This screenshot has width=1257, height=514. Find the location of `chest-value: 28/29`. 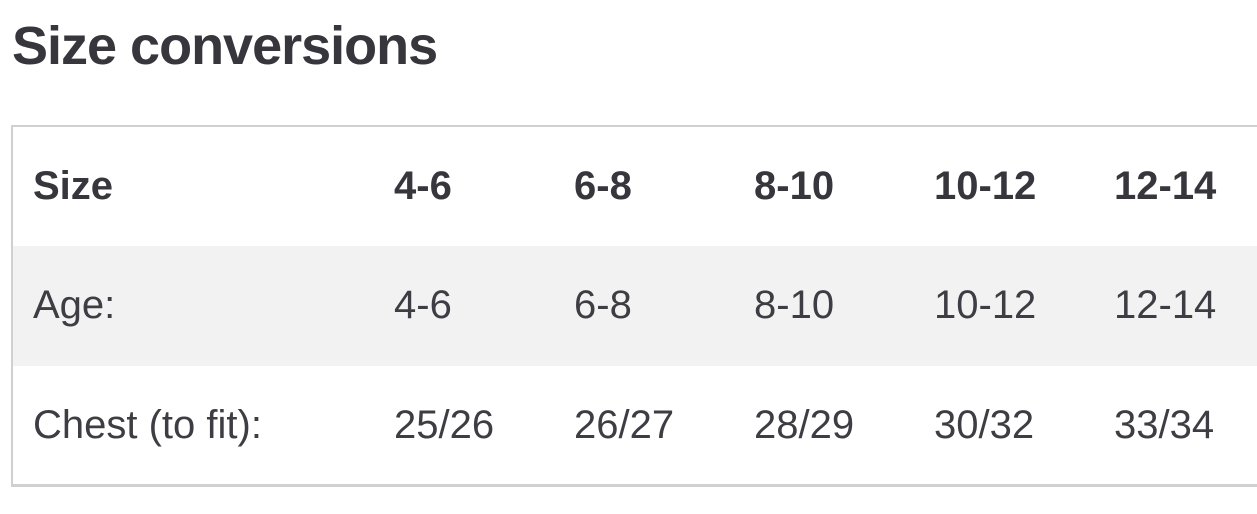

chest-value: 28/29 is located at coordinates (804, 424).